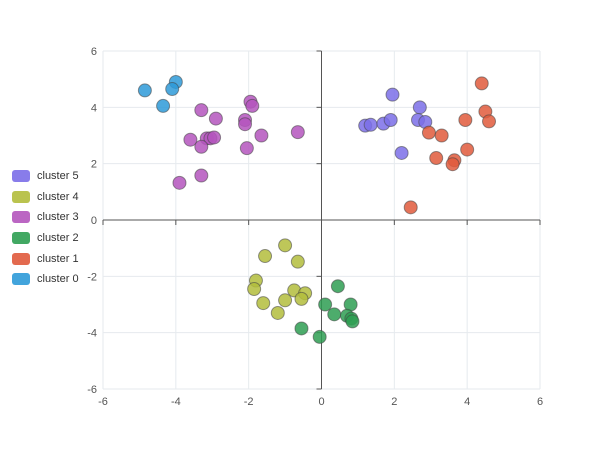 The image size is (600, 450). I want to click on legend-label: cluster 5, so click(58, 176).